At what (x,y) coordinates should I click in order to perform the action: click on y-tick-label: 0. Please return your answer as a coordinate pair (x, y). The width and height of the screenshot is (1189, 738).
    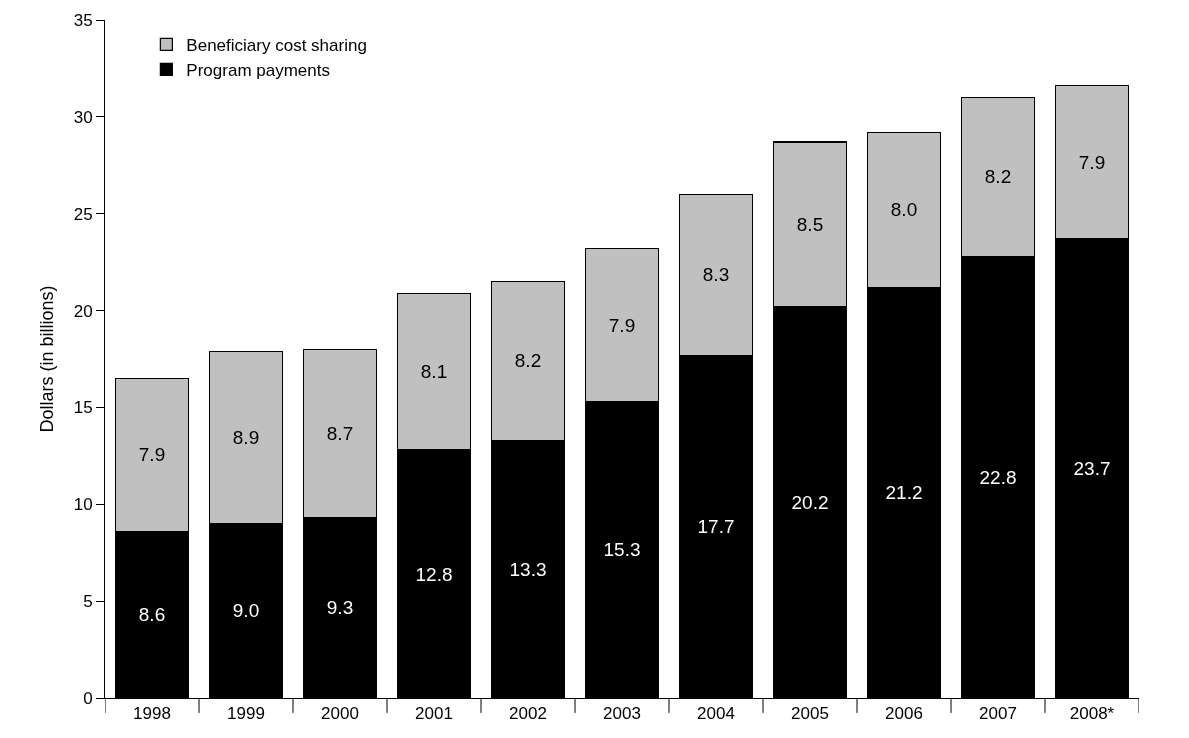
    Looking at the image, I should click on (88, 698).